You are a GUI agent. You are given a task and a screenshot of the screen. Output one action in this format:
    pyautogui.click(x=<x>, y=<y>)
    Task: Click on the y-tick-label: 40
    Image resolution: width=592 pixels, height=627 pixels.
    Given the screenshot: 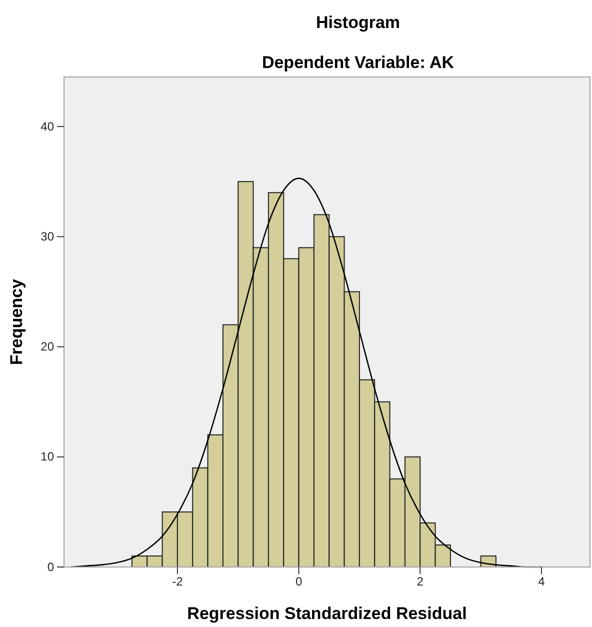 What is the action you would take?
    pyautogui.click(x=47, y=126)
    